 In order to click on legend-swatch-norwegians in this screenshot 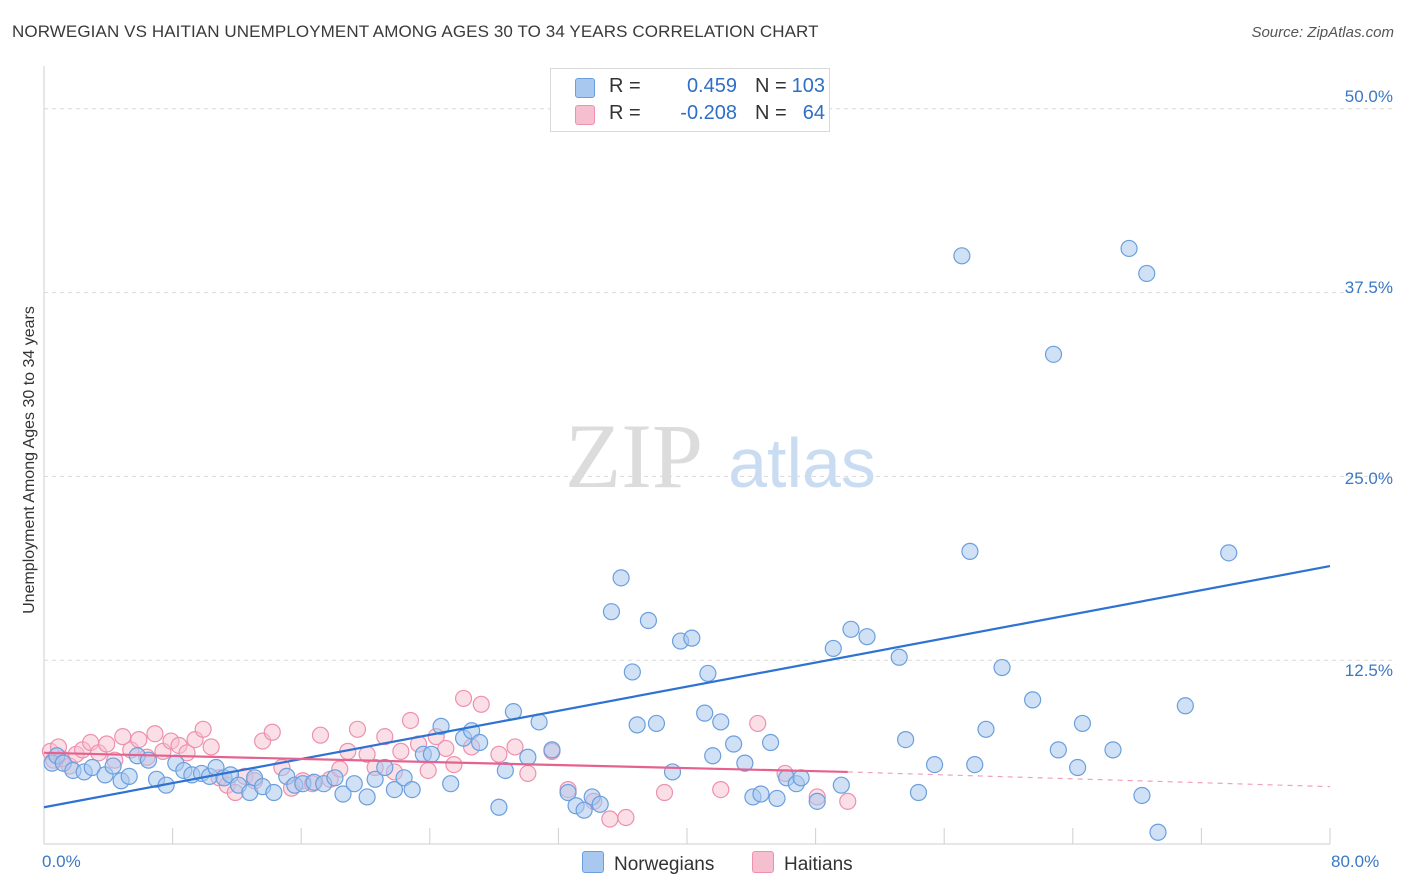, I will do `click(585, 88)`.